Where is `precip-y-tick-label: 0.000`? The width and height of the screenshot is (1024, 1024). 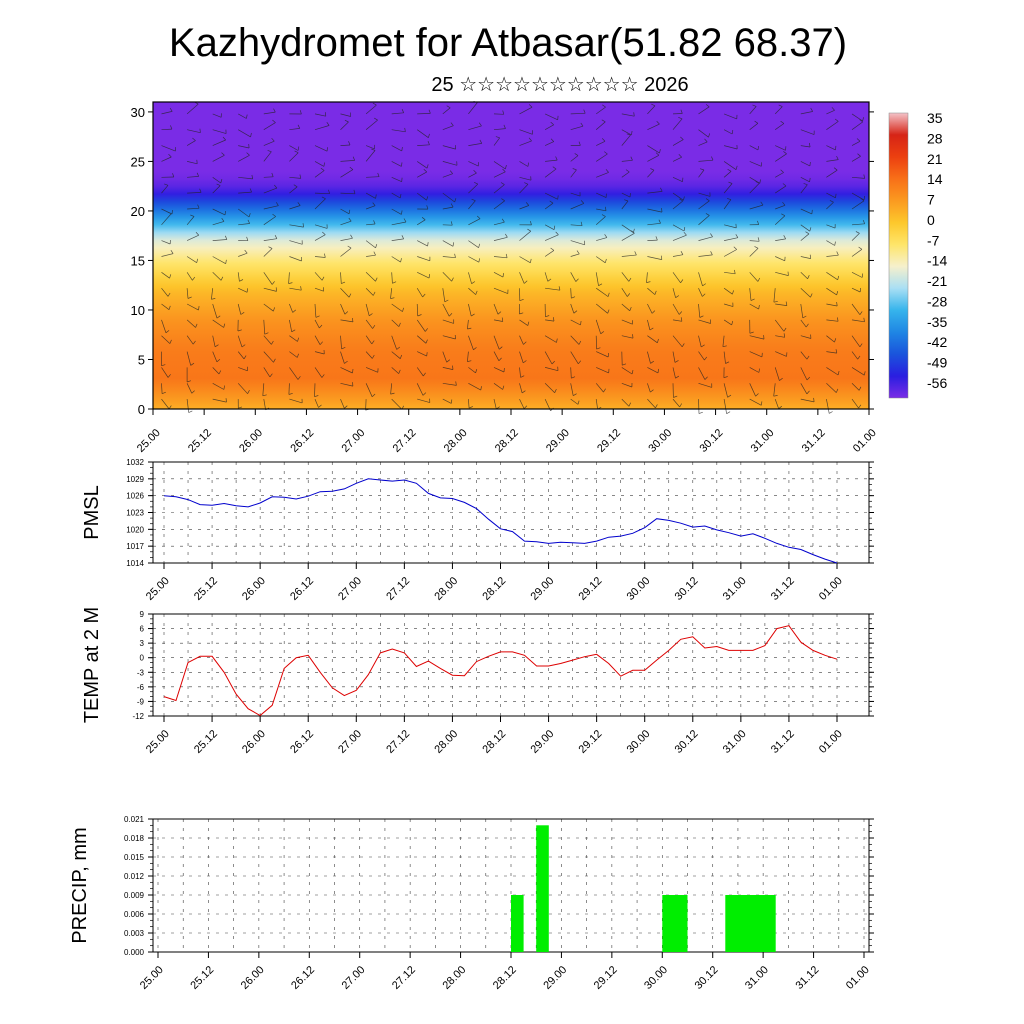 precip-y-tick-label: 0.000 is located at coordinates (134, 952).